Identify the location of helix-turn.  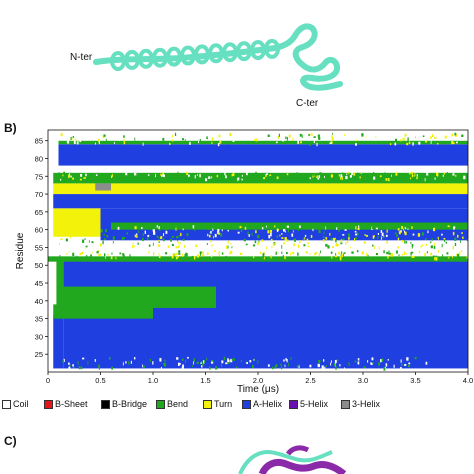
(216, 53).